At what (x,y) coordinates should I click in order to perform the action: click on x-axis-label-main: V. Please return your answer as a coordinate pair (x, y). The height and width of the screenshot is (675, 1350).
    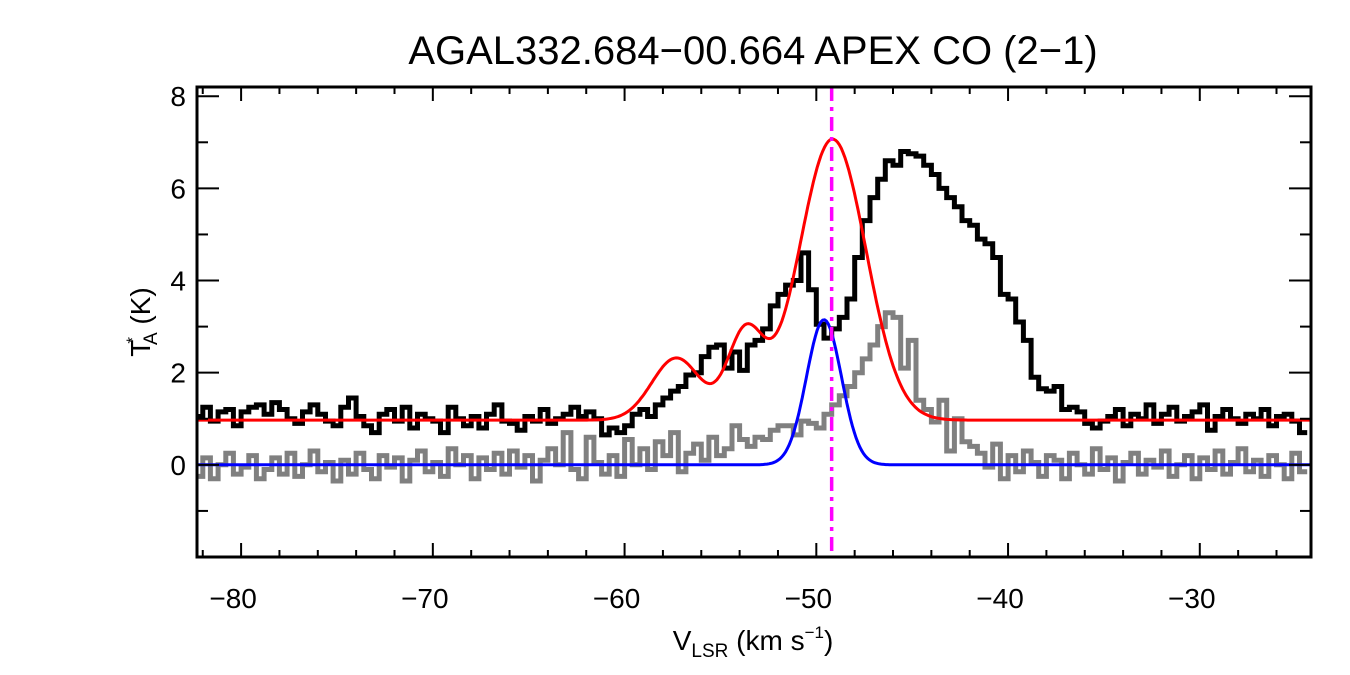
    Looking at the image, I should click on (682, 640).